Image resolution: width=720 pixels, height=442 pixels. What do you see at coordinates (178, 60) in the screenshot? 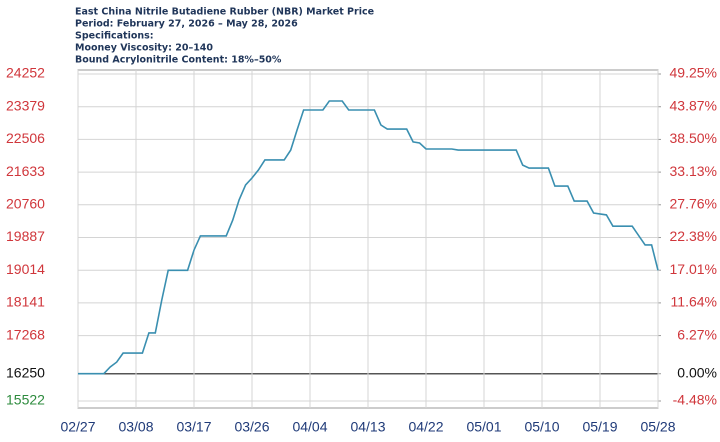
I see `note: Bound Acrylonitrile Content: 18%–50%` at bounding box center [178, 60].